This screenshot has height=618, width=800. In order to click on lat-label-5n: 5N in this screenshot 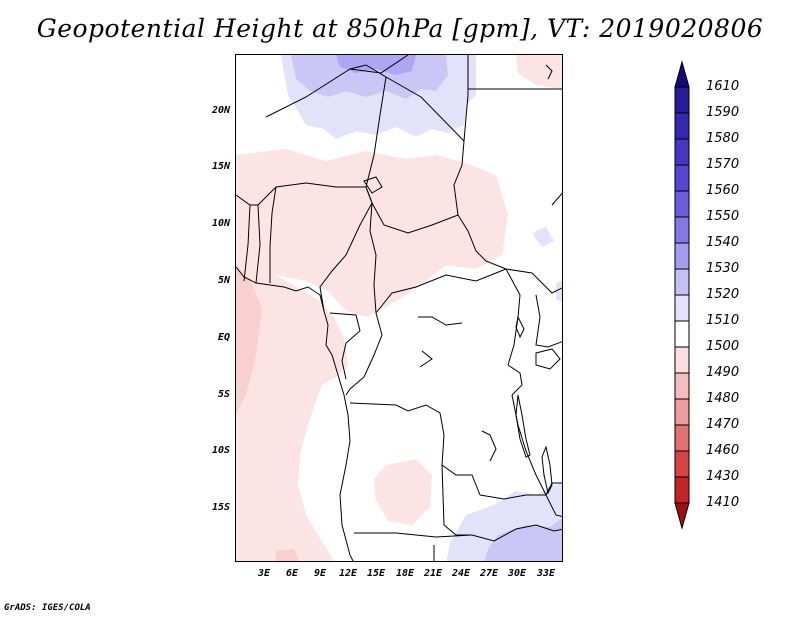, I will do `click(223, 280)`.